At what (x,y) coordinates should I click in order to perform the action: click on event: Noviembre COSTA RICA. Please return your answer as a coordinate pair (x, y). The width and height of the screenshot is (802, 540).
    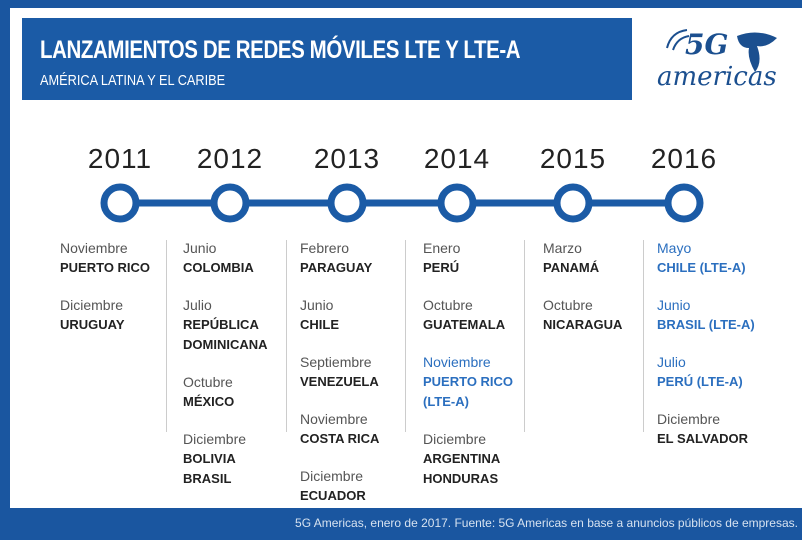
    Looking at the image, I should click on (356, 429).